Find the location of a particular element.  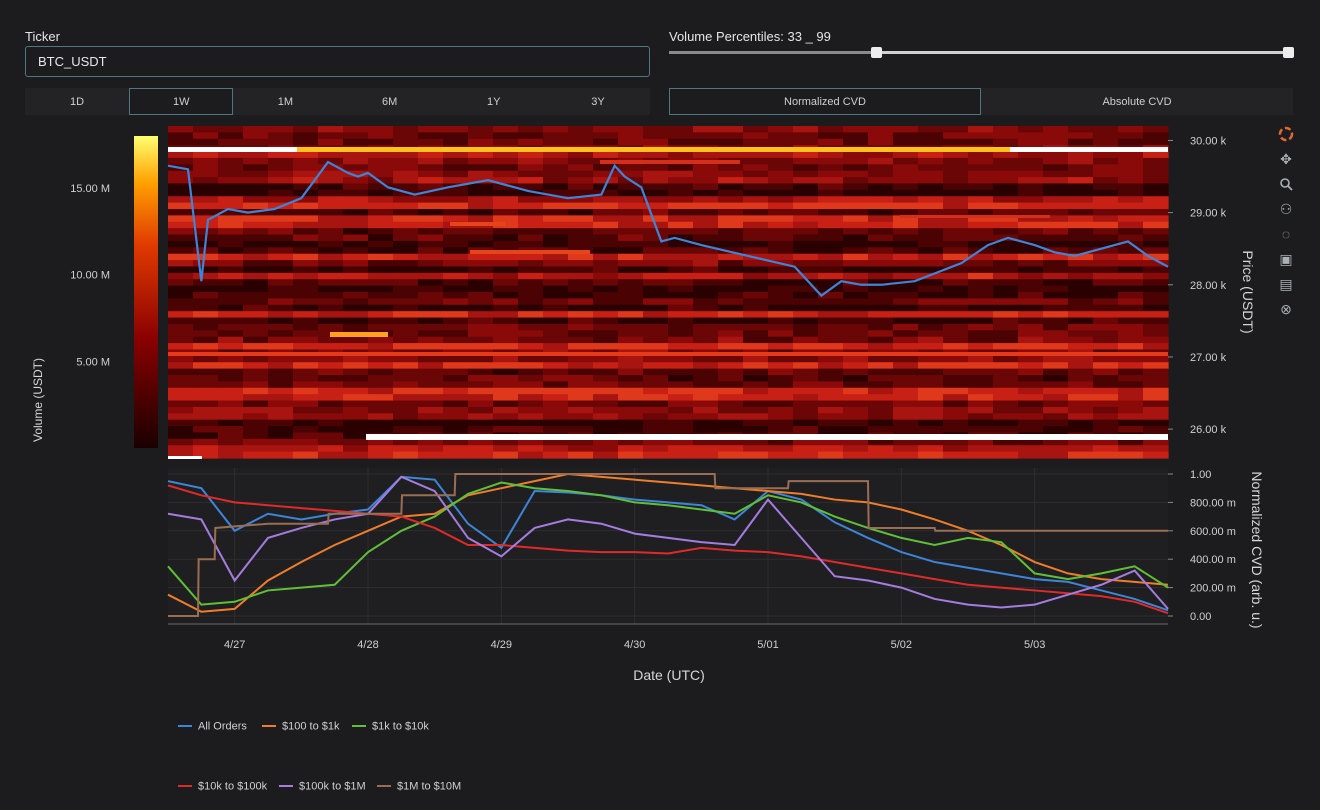

cvd-chart is located at coordinates (668, 546).